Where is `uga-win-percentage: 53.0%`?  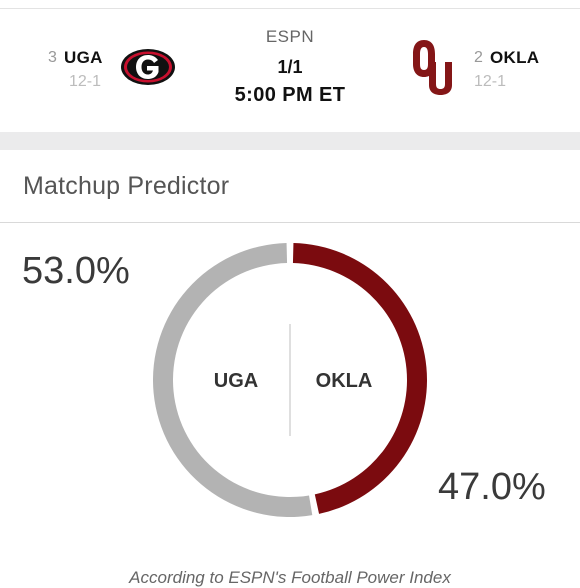
uga-win-percentage: 53.0% is located at coordinates (76, 271).